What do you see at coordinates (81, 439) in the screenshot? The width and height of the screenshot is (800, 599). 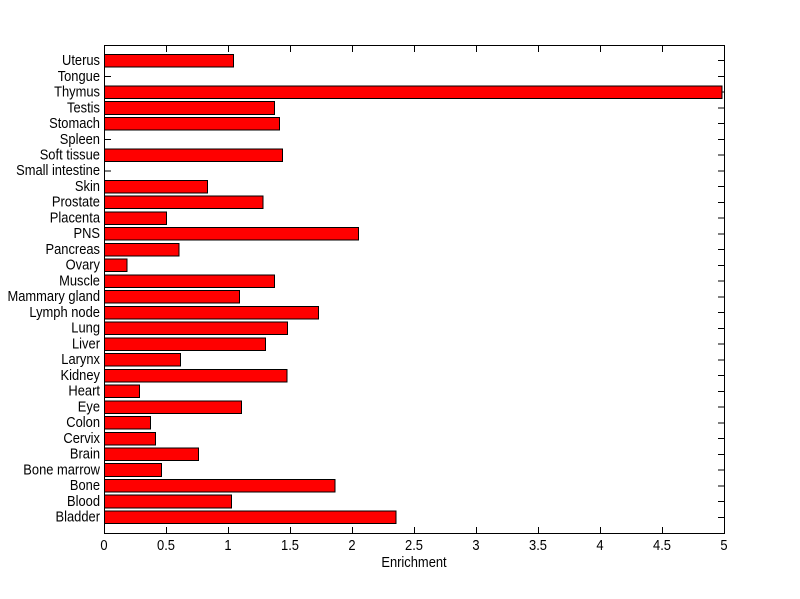 I see `svg-text: Cervix` at bounding box center [81, 439].